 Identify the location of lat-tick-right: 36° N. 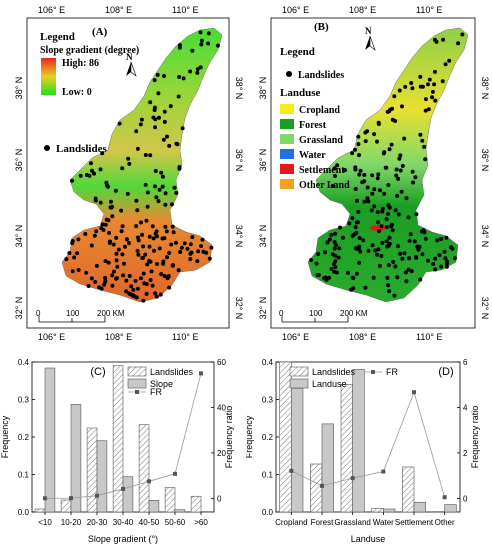
(239, 160).